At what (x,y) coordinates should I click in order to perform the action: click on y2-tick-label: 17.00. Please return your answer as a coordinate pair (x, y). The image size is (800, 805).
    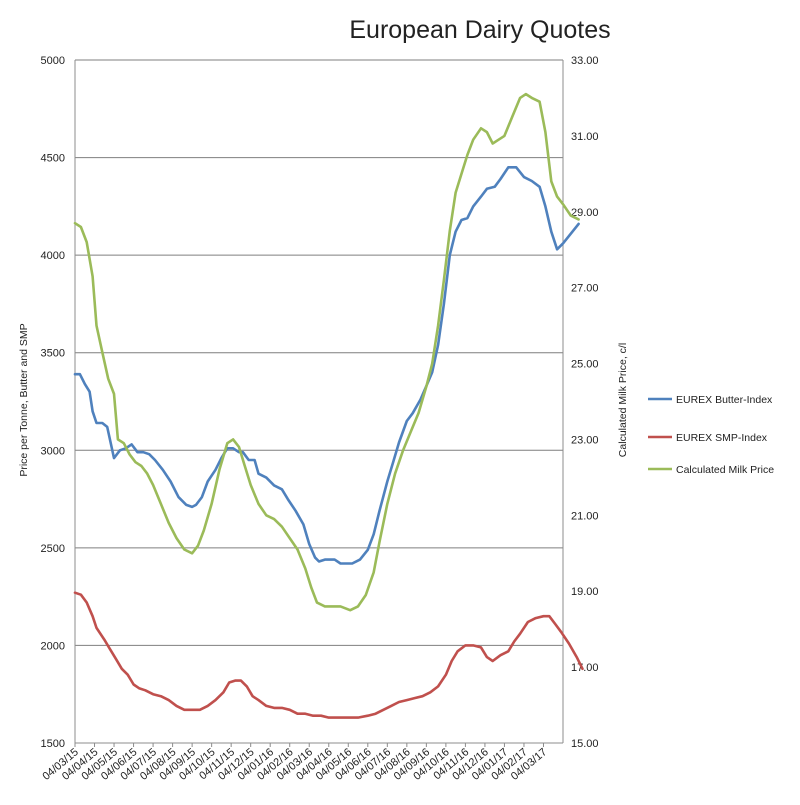
    Looking at the image, I should click on (585, 668).